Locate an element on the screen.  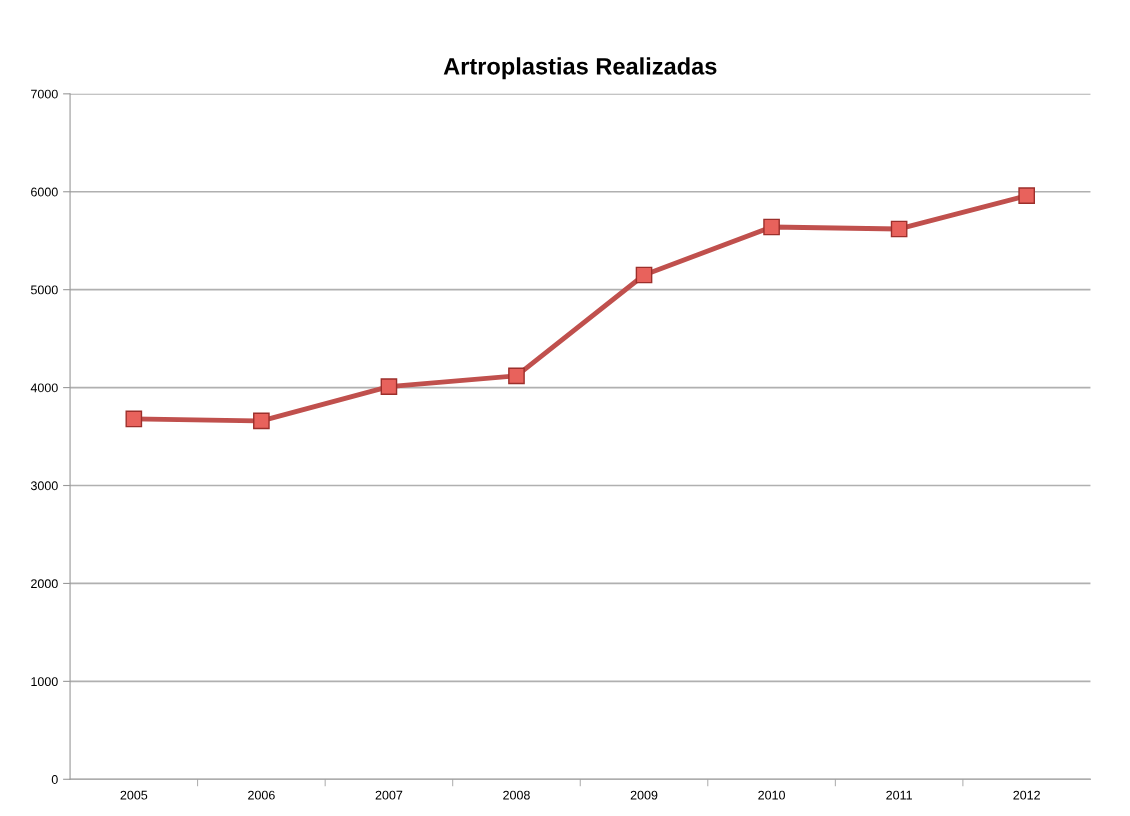
y-tick-label: 7000 is located at coordinates (44, 94).